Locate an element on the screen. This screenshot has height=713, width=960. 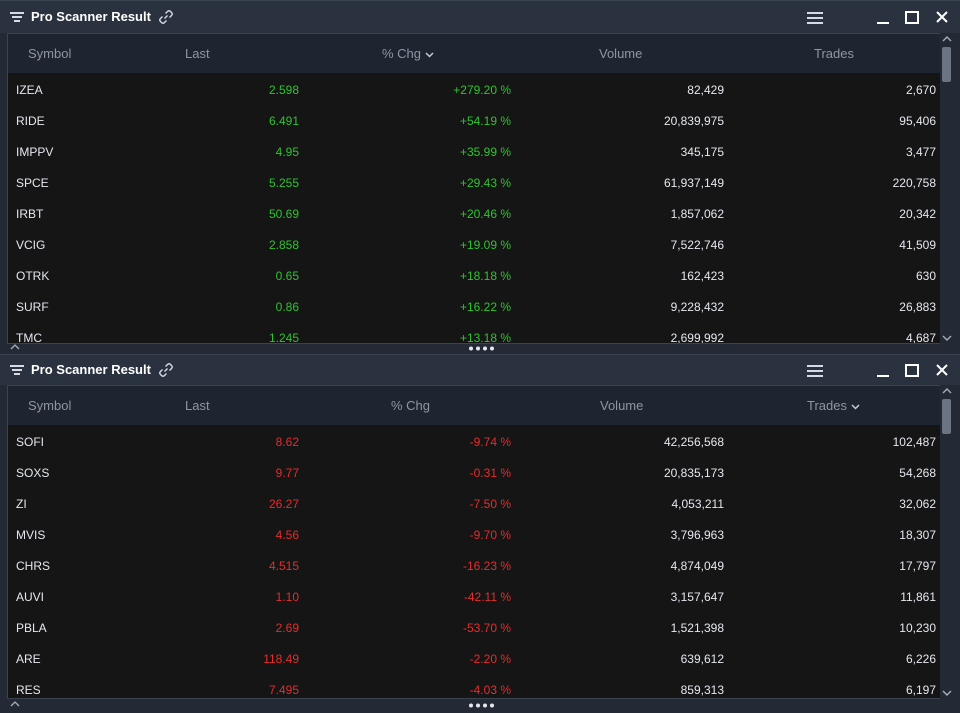
cell-last: 0.65 is located at coordinates (287, 276).